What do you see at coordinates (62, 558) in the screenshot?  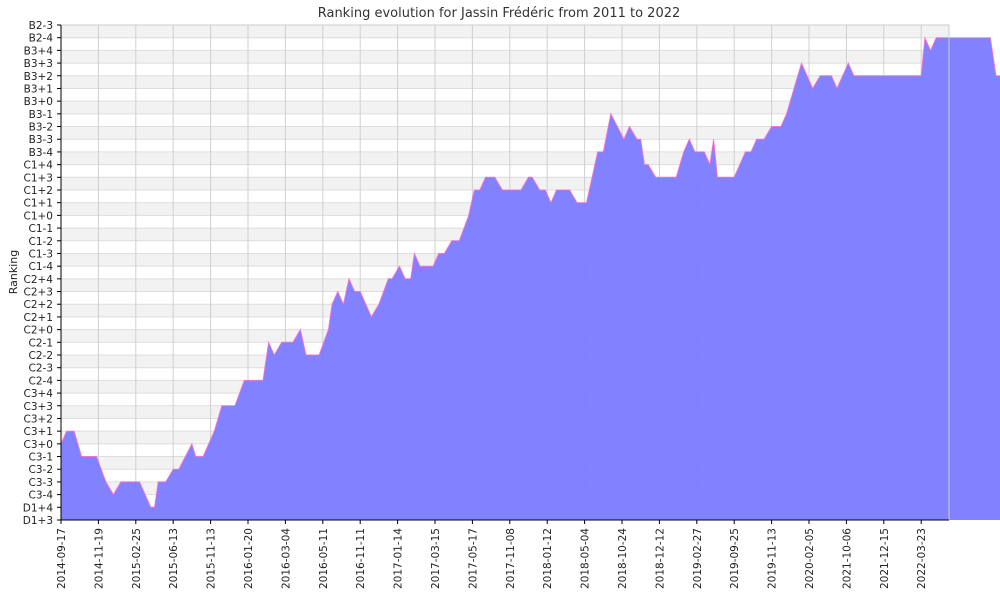 I see `x-tick-label: 2014-09-17` at bounding box center [62, 558].